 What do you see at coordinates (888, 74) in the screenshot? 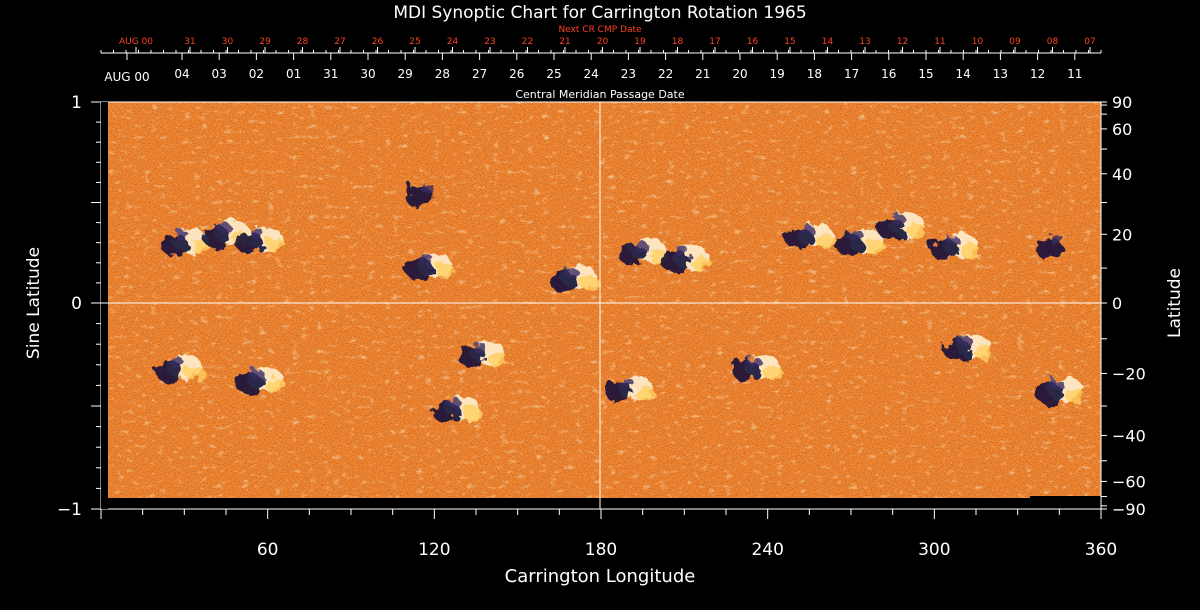
I see `cmp-date: 16` at bounding box center [888, 74].